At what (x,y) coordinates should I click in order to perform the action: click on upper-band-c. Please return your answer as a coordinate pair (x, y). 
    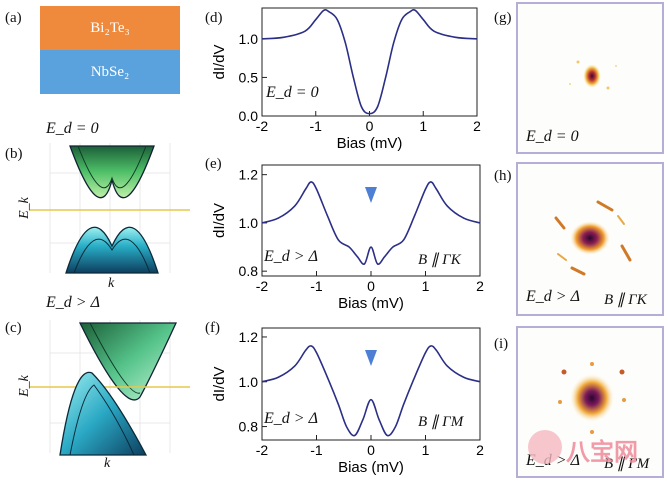
    Looking at the image, I should click on (128, 361).